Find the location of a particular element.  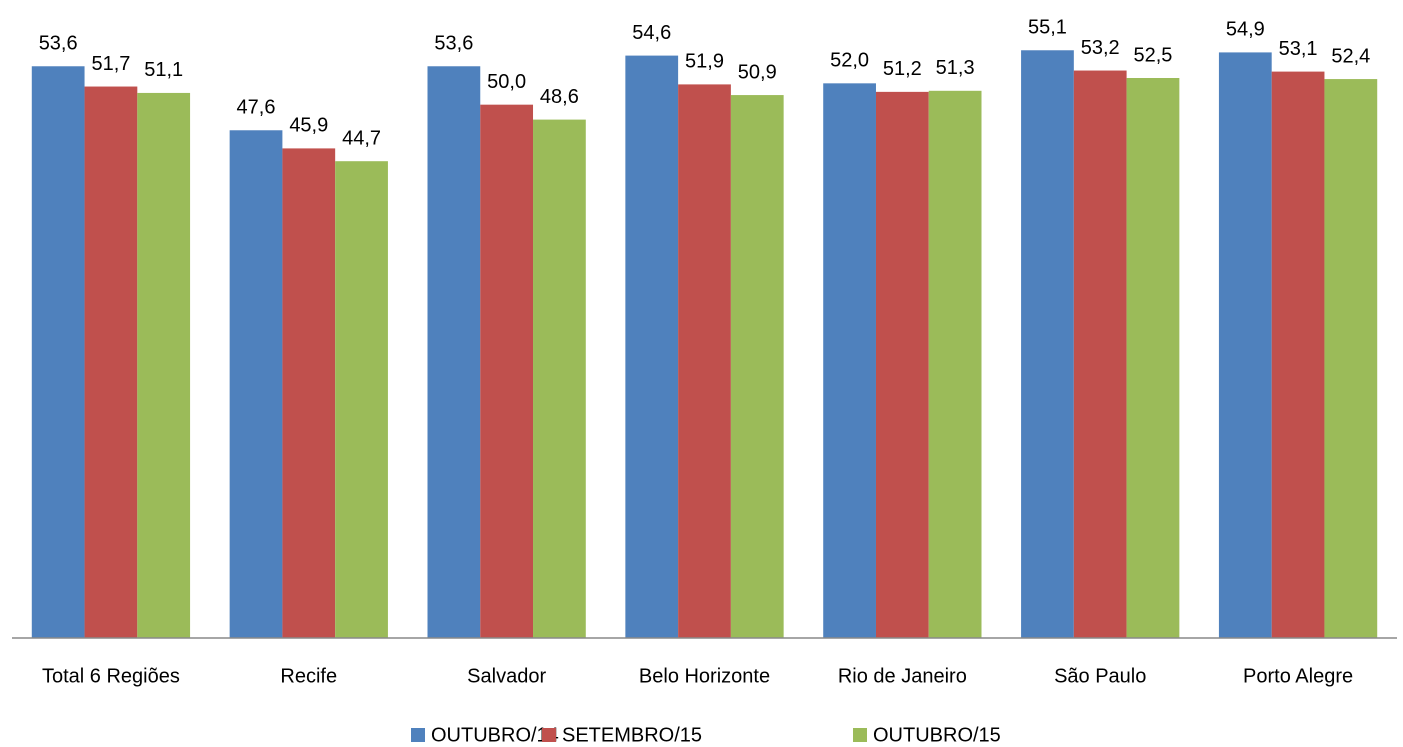

x-tick-label: Porto Alegre is located at coordinates (1298, 676).